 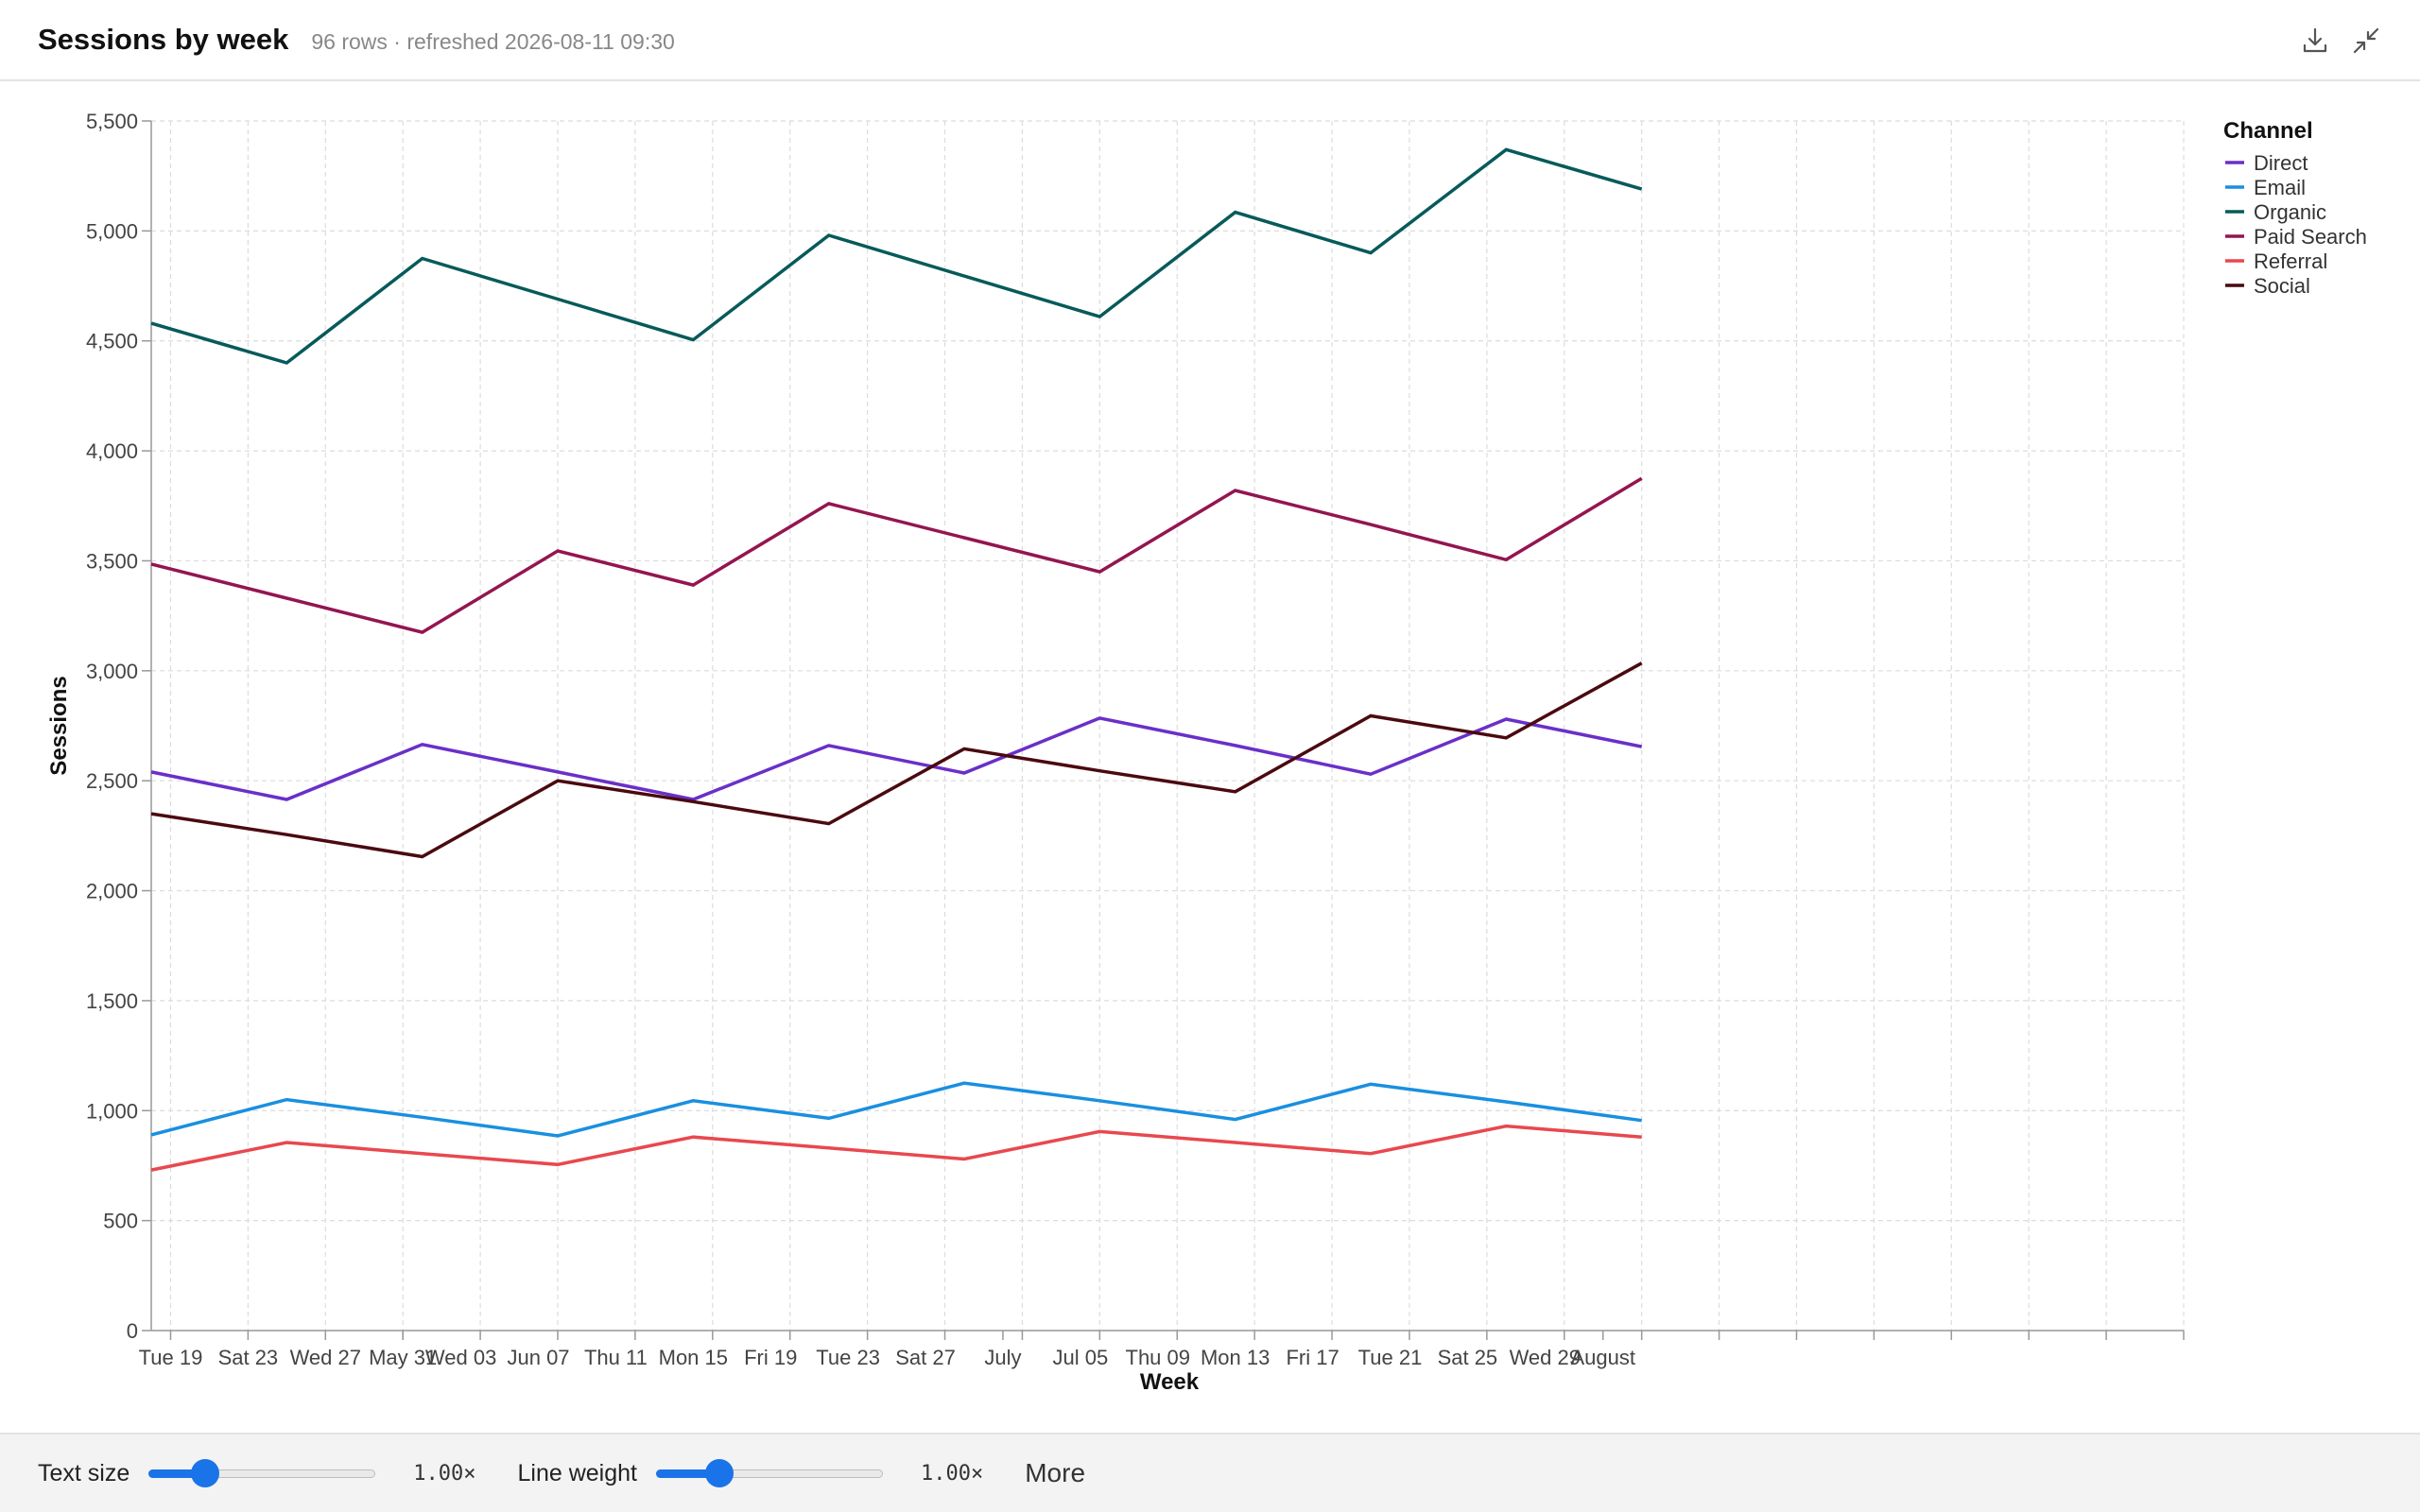 What do you see at coordinates (848, 1357) in the screenshot?
I see `x-tick-label: Tue 23` at bounding box center [848, 1357].